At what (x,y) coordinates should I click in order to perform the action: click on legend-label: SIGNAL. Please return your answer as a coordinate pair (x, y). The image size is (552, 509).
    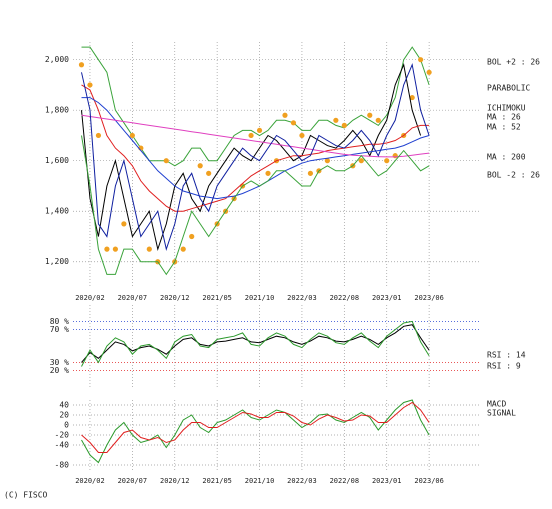
    Looking at the image, I should click on (501, 413).